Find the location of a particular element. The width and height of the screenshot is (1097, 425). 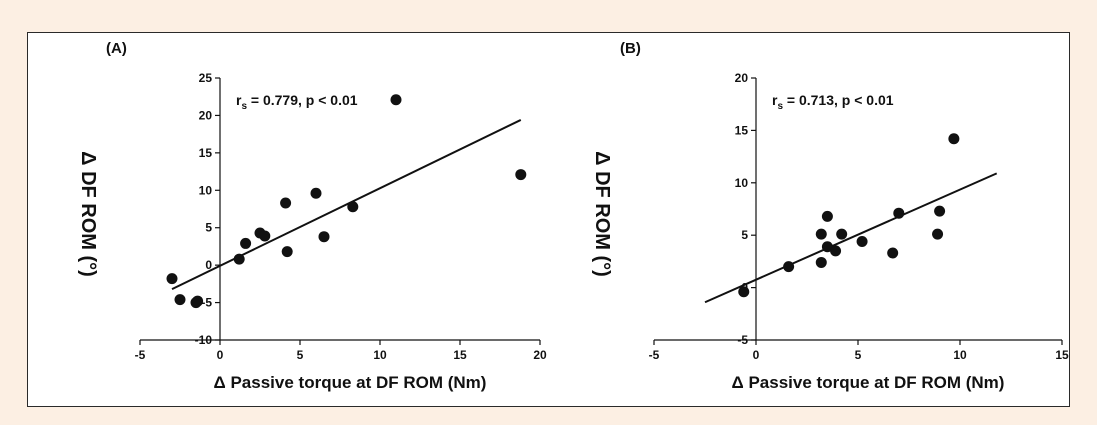

y-tick-label-b-3: 10 is located at coordinates (742, 183).